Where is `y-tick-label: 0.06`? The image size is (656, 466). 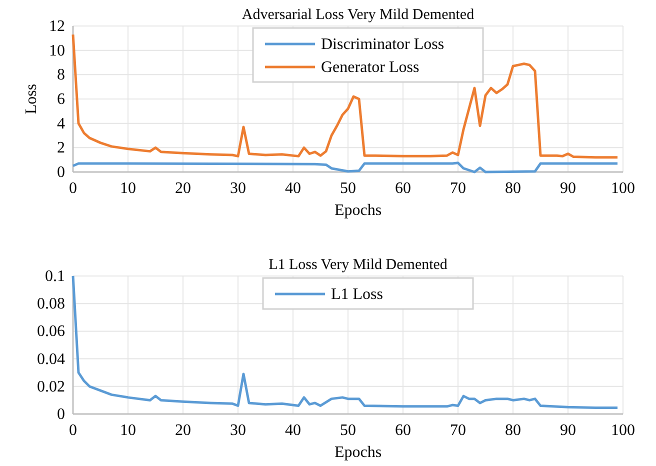
y-tick-label: 0.06 is located at coordinates (51, 331).